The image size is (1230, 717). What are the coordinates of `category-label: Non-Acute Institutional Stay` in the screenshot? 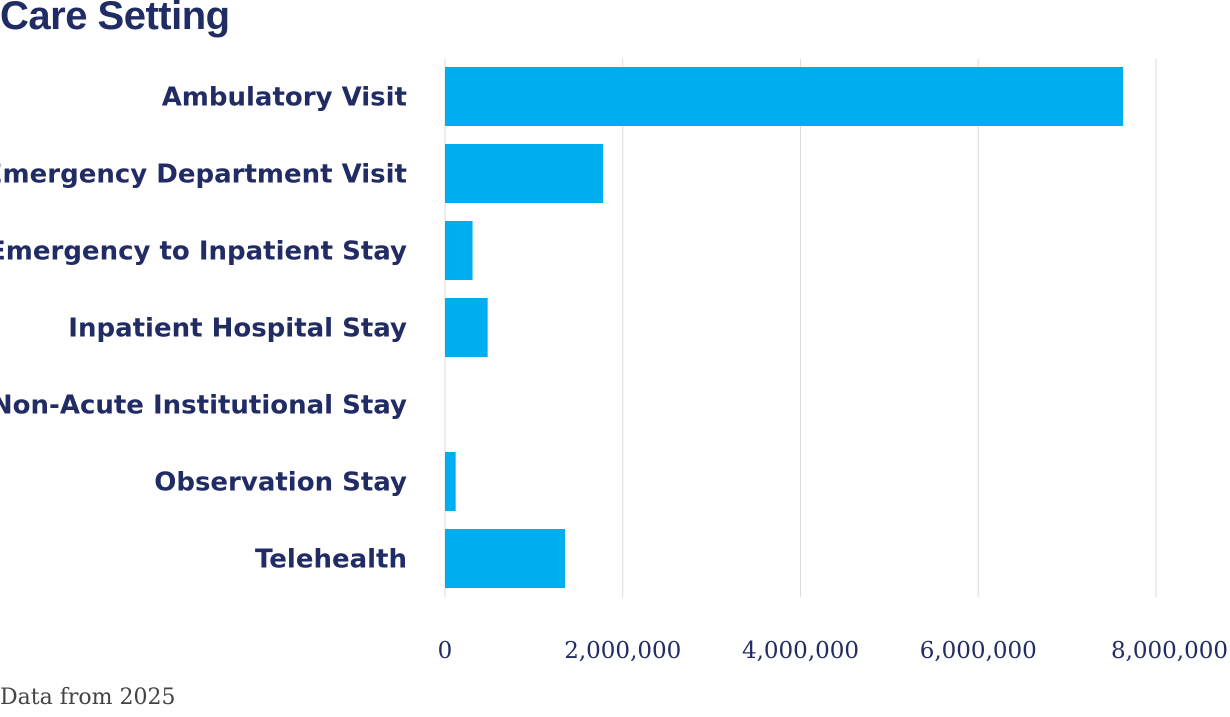 It's located at (203, 406).